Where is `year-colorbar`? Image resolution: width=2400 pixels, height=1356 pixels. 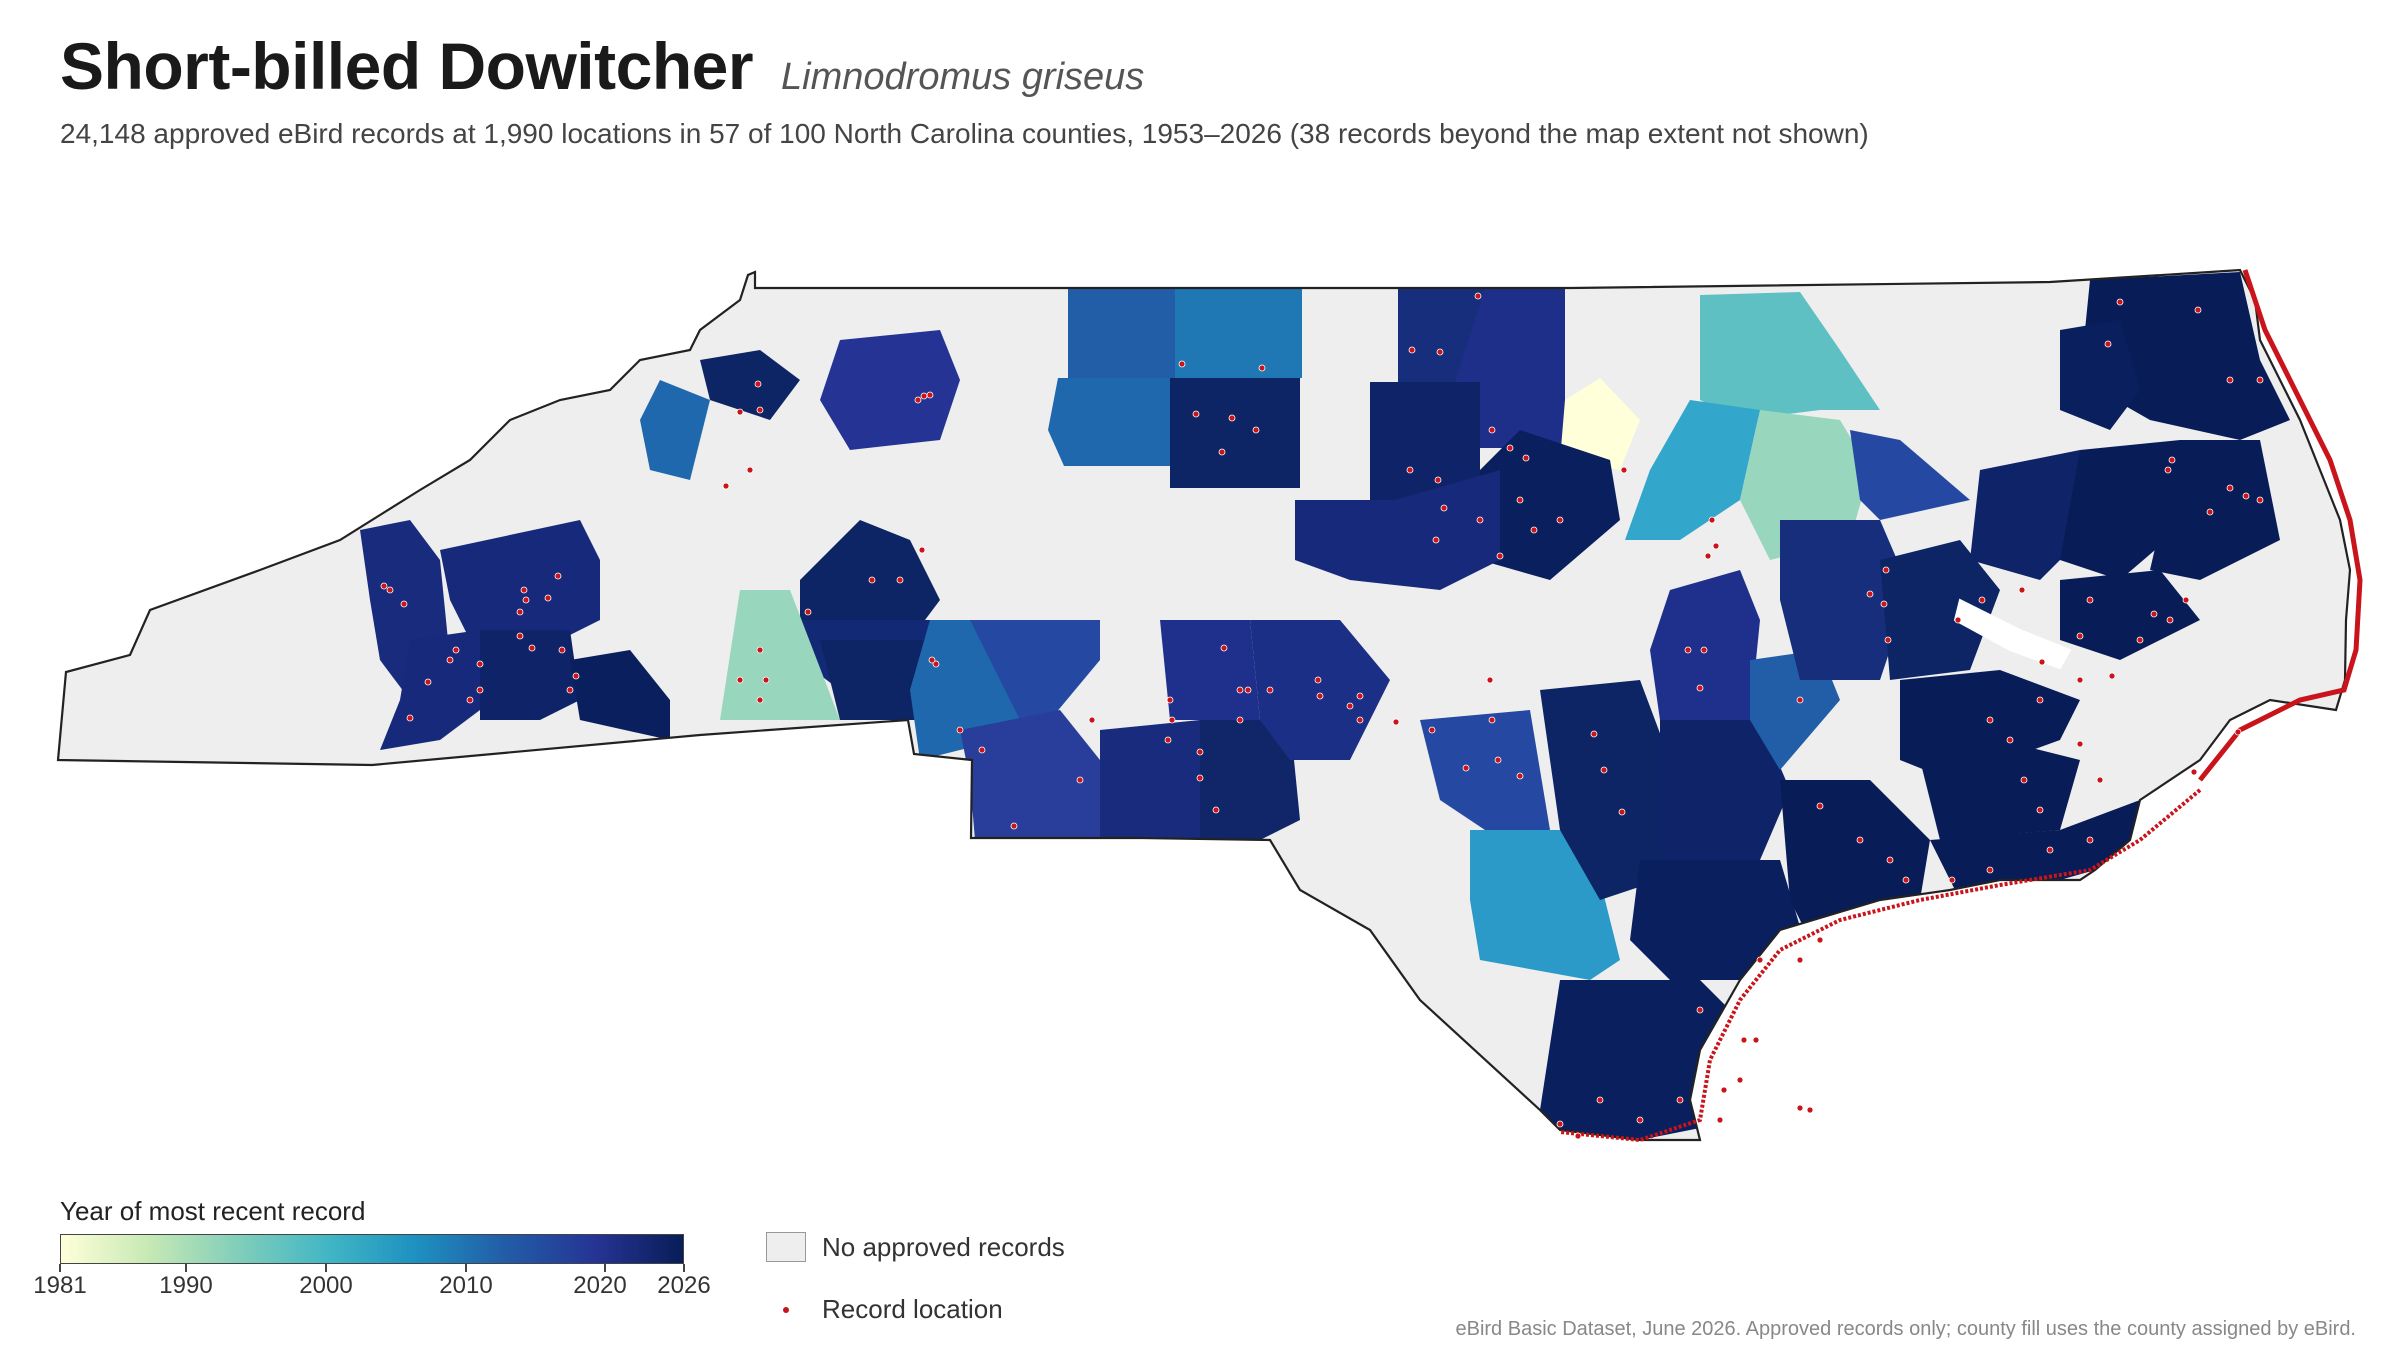
year-colorbar is located at coordinates (372, 1249).